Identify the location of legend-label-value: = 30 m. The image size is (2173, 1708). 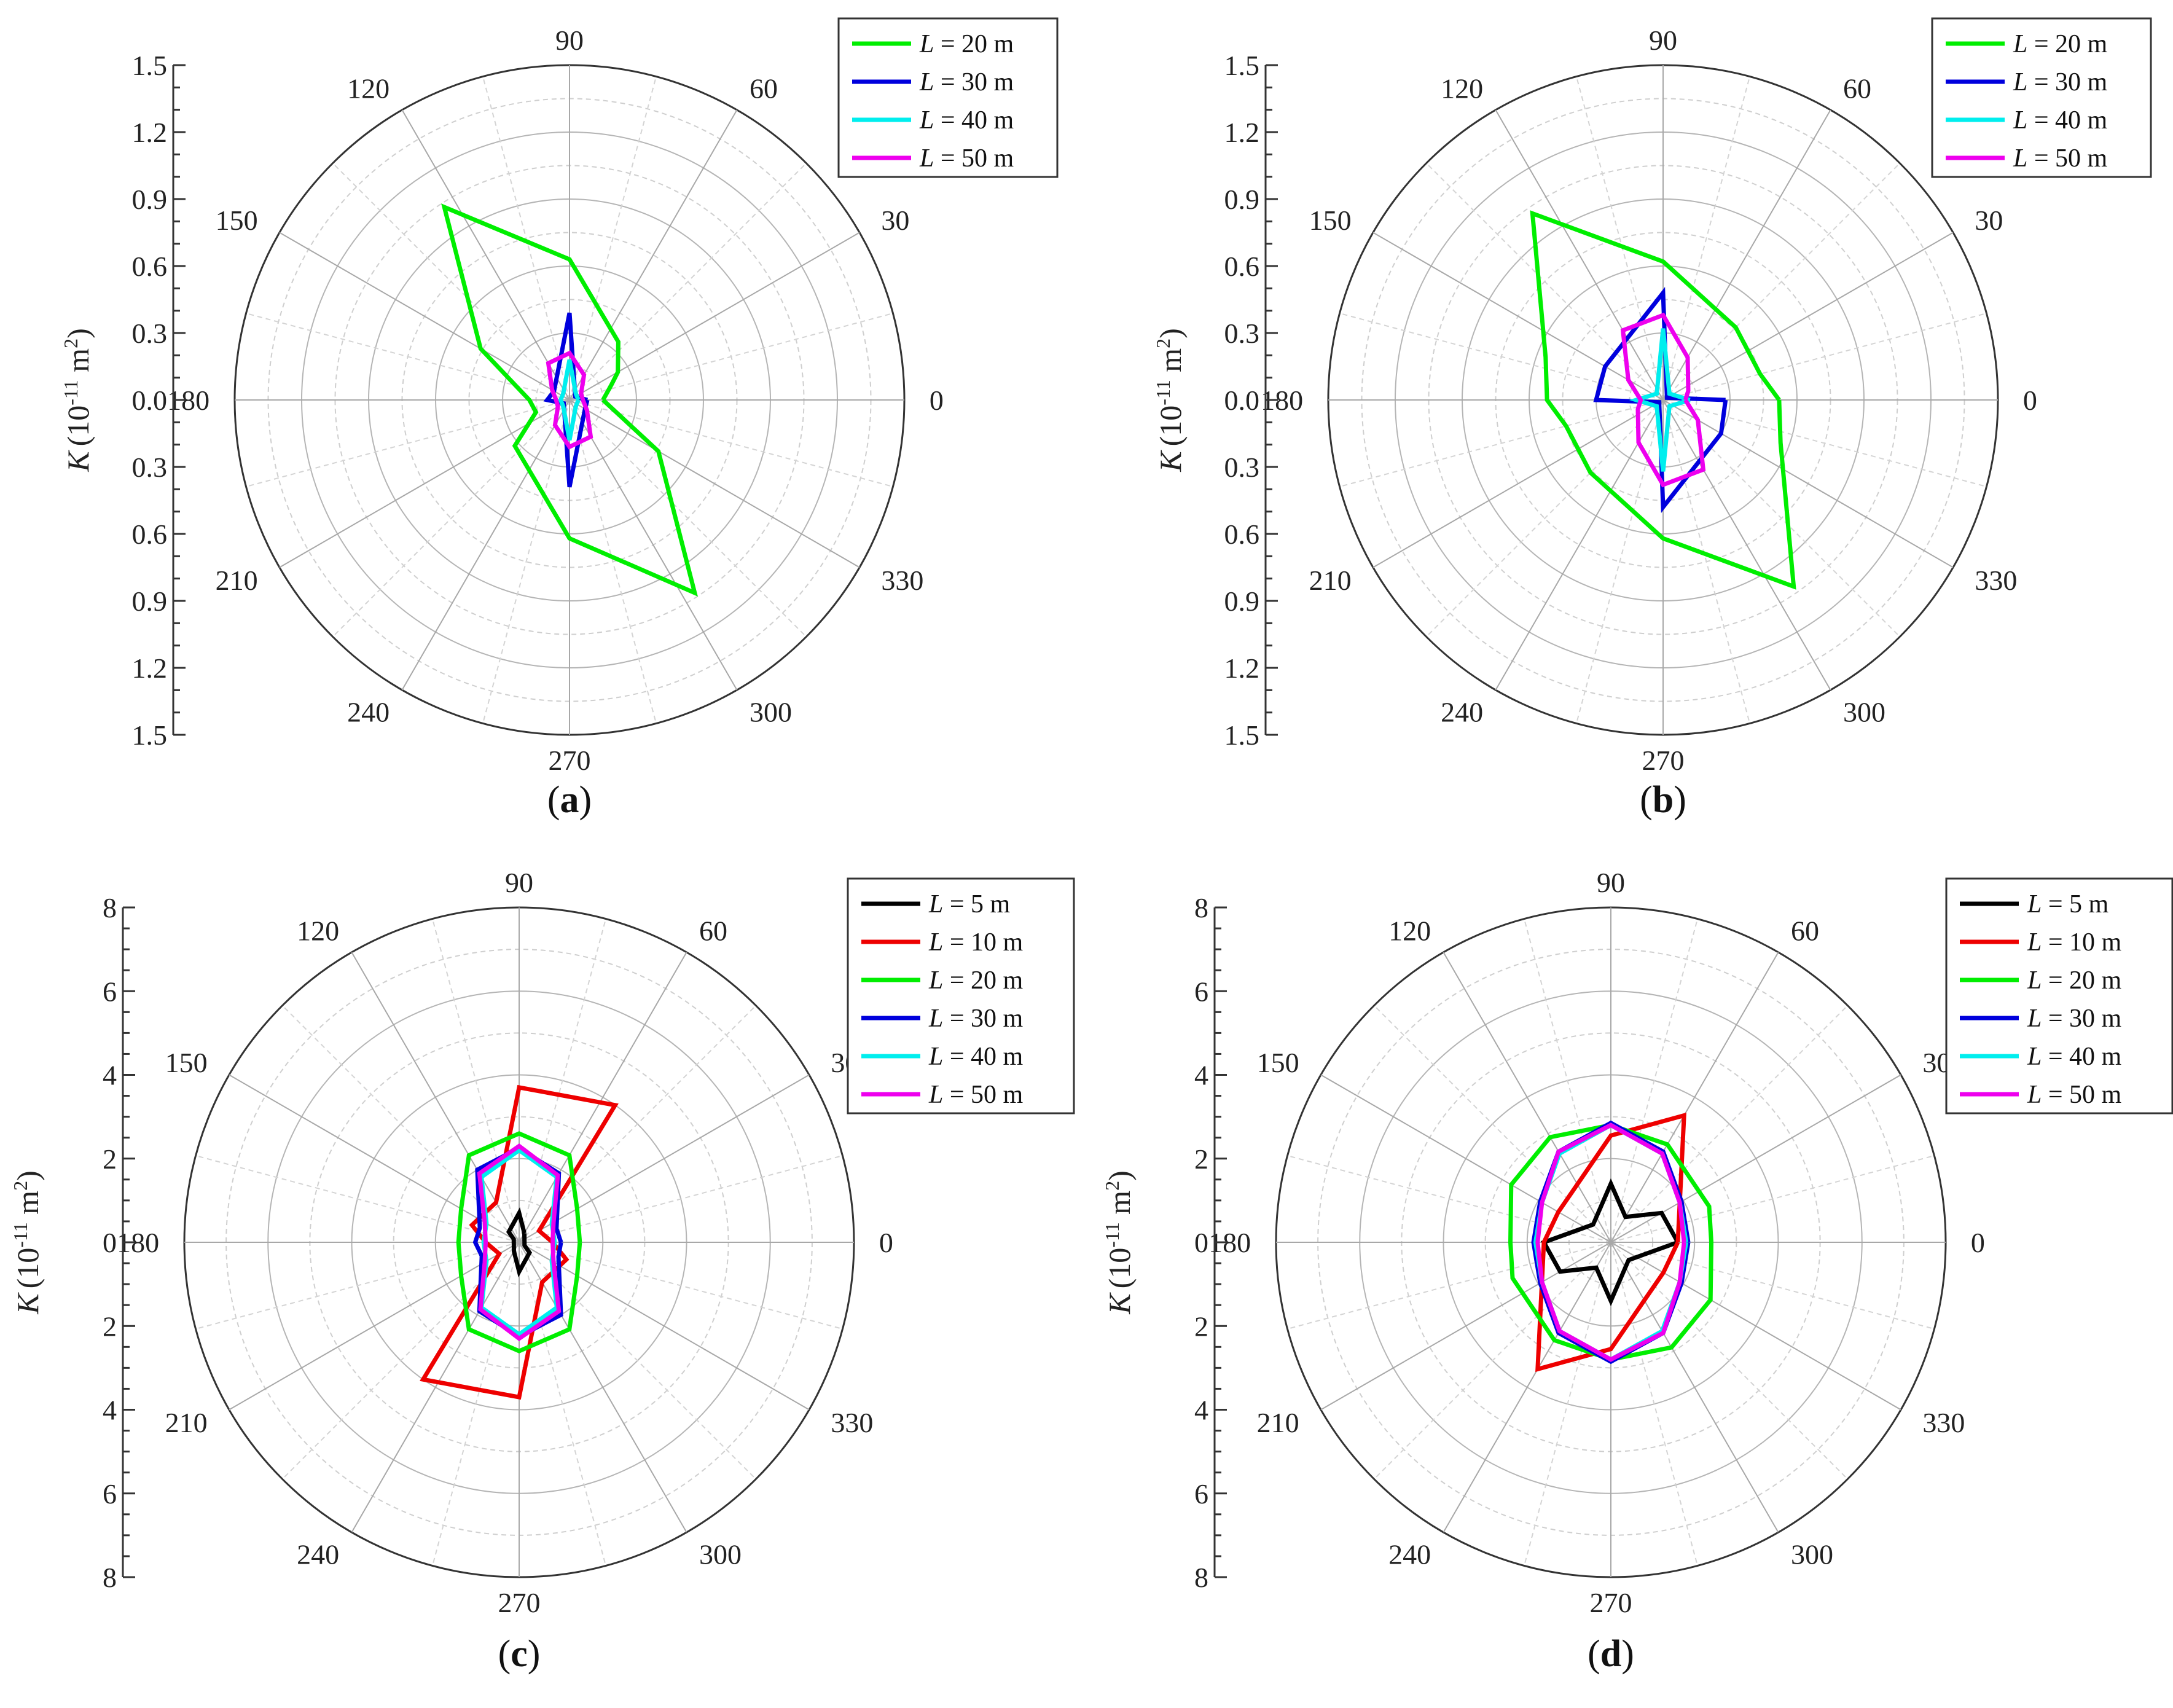
(2067, 82).